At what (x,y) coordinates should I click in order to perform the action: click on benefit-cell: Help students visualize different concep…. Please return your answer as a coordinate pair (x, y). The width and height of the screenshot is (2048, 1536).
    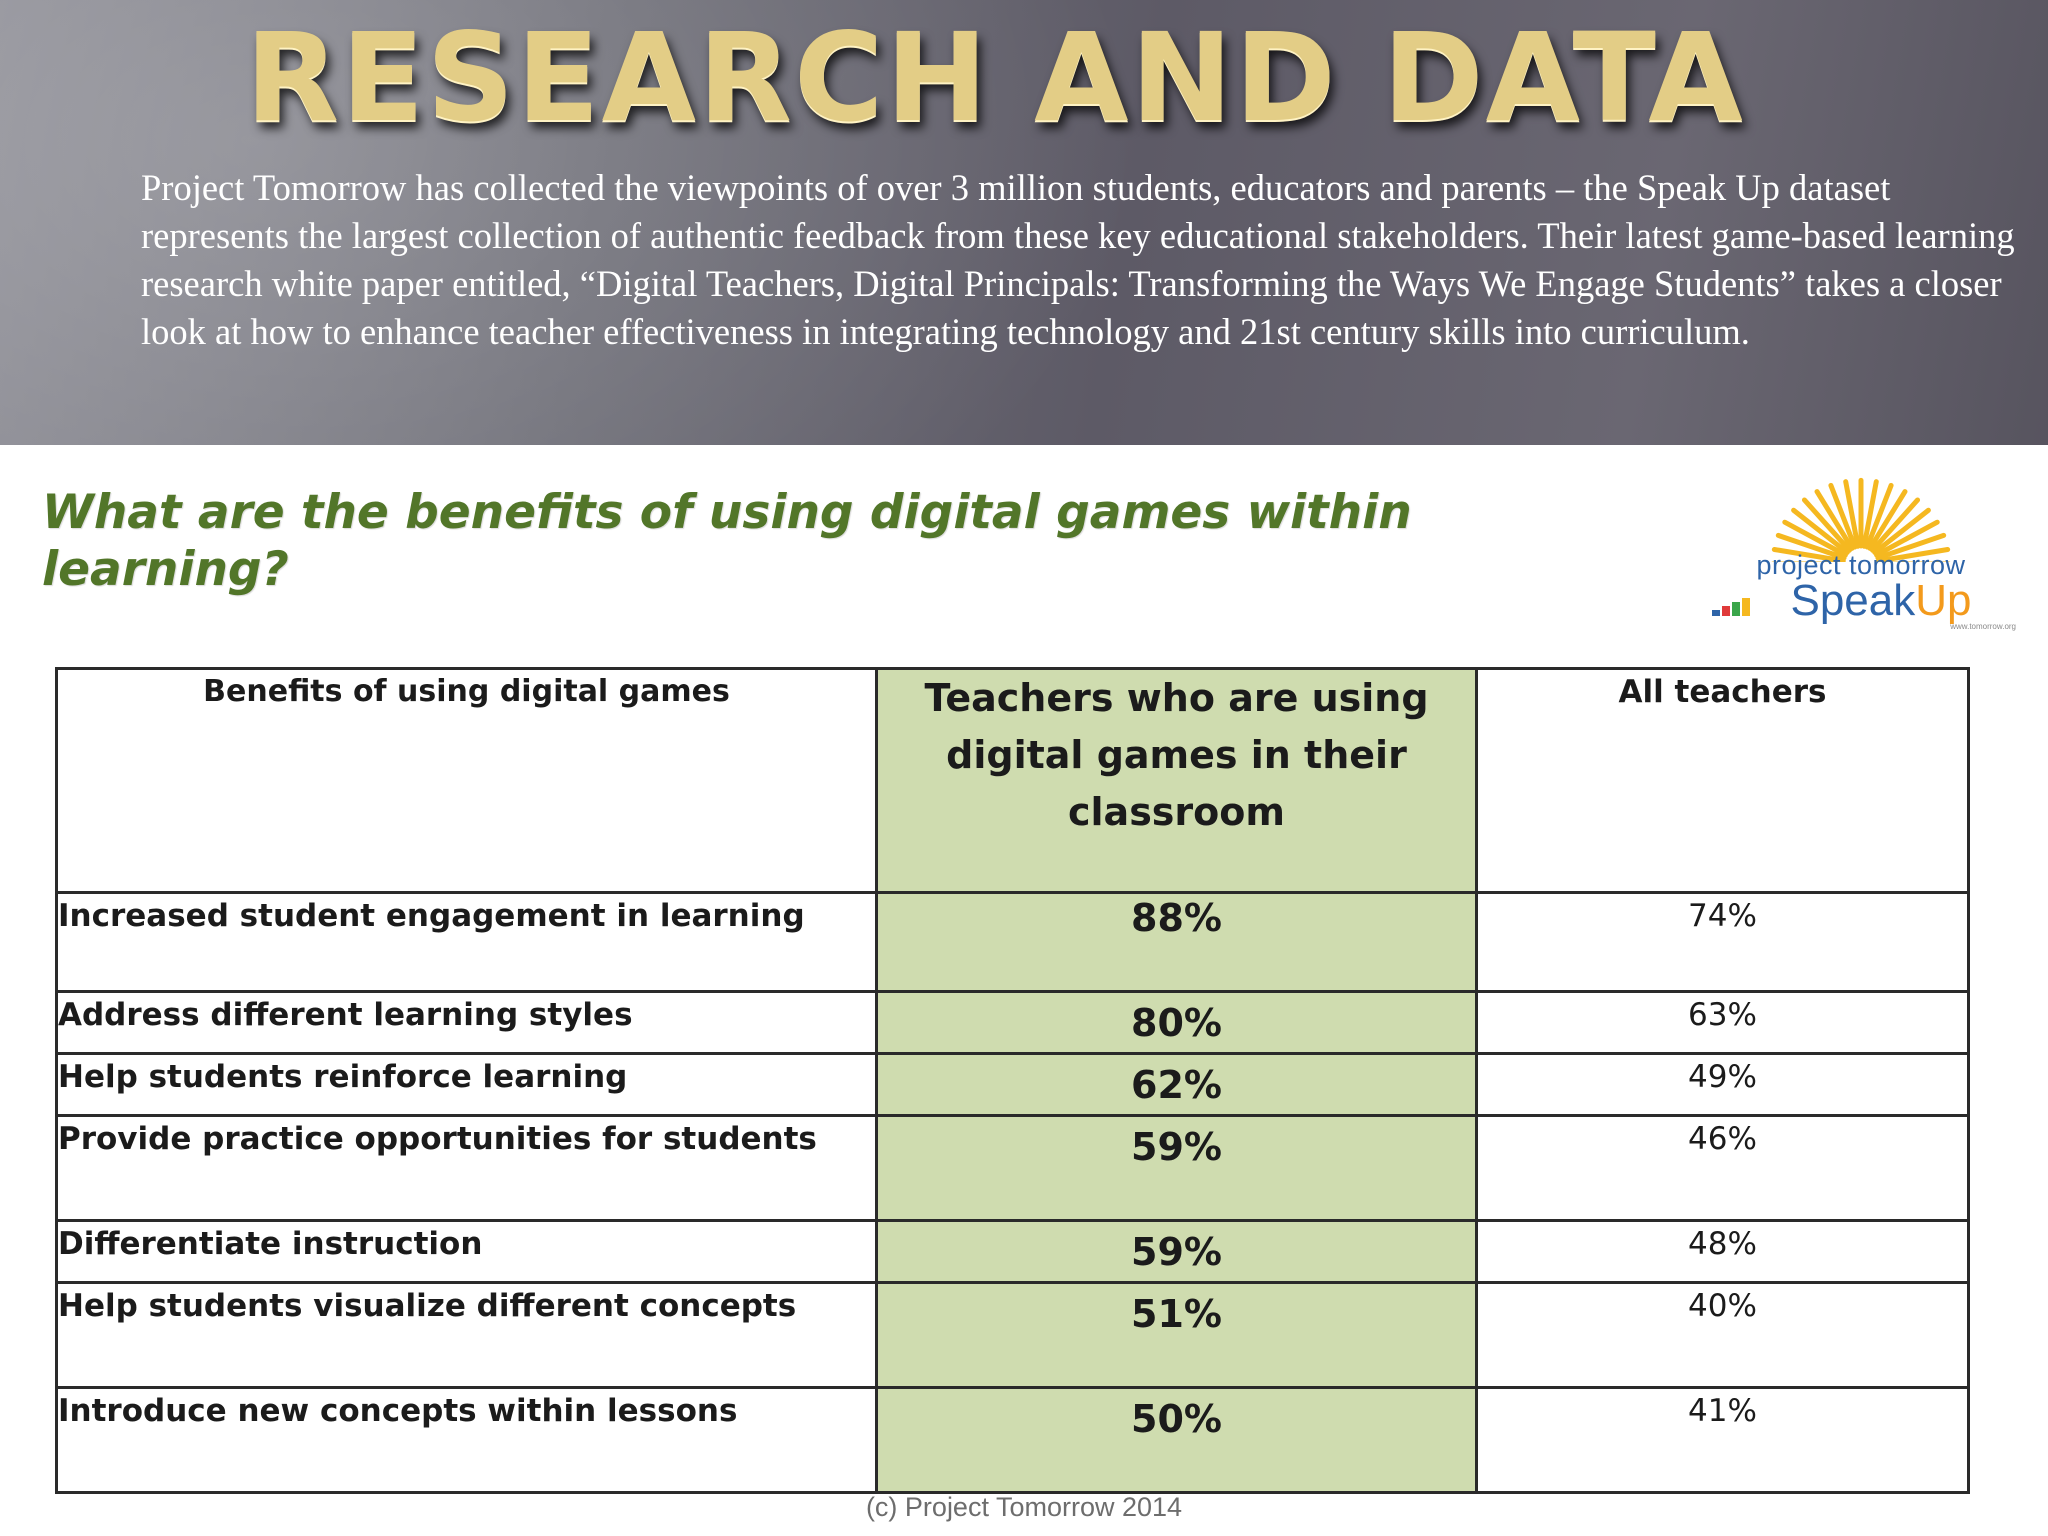
    Looking at the image, I should click on (466, 1335).